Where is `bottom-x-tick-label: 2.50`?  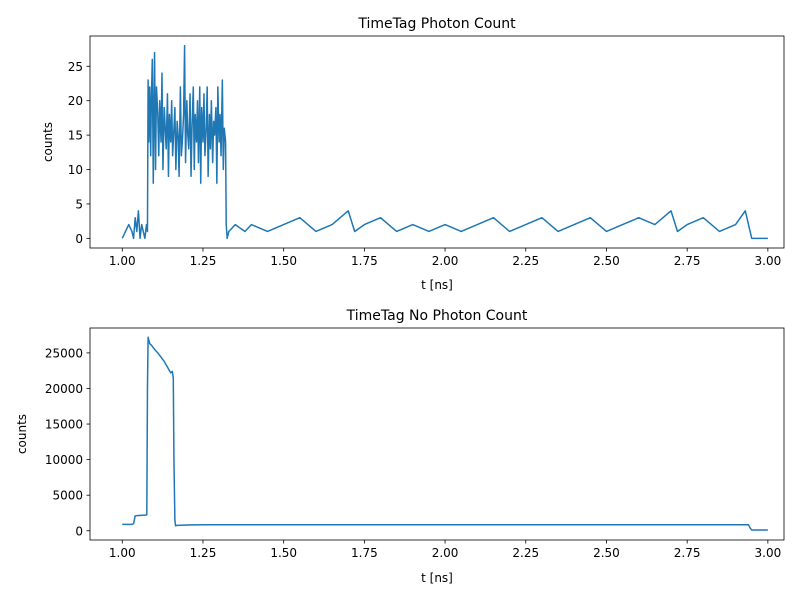 bottom-x-tick-label: 2.50 is located at coordinates (606, 553).